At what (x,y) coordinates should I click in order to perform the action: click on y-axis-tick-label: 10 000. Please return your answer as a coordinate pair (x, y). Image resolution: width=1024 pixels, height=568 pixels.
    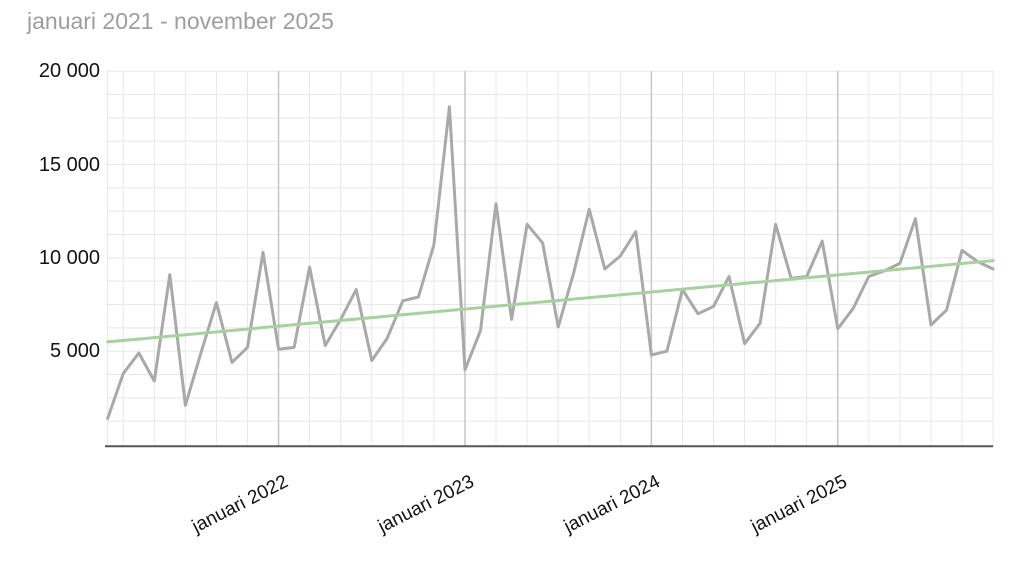
    Looking at the image, I should click on (69, 257).